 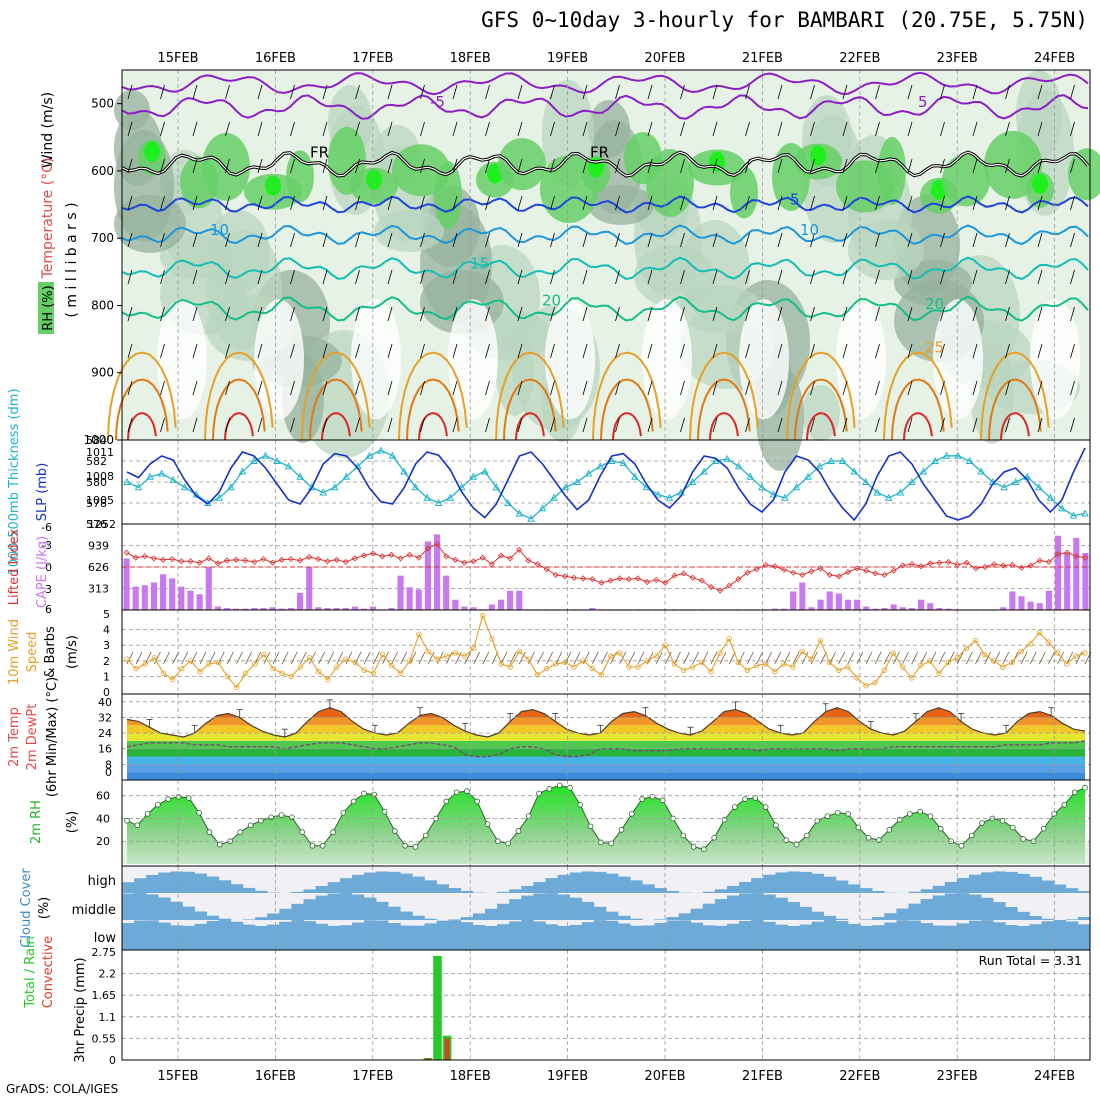 I want to click on wind-tick-5: 5, so click(x=106, y=614).